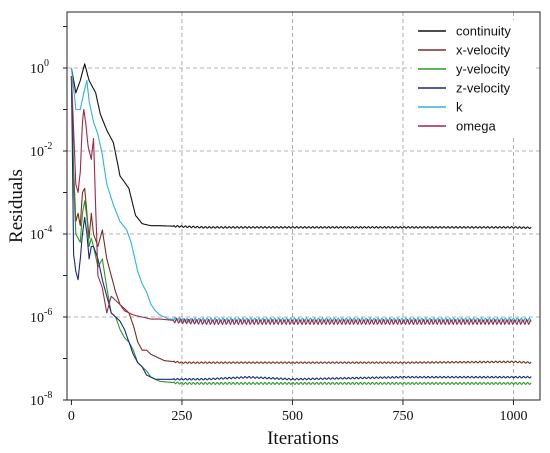  Describe the element at coordinates (41, 233) in the screenshot. I see `y-tick-label: 10⁻⁴` at that location.